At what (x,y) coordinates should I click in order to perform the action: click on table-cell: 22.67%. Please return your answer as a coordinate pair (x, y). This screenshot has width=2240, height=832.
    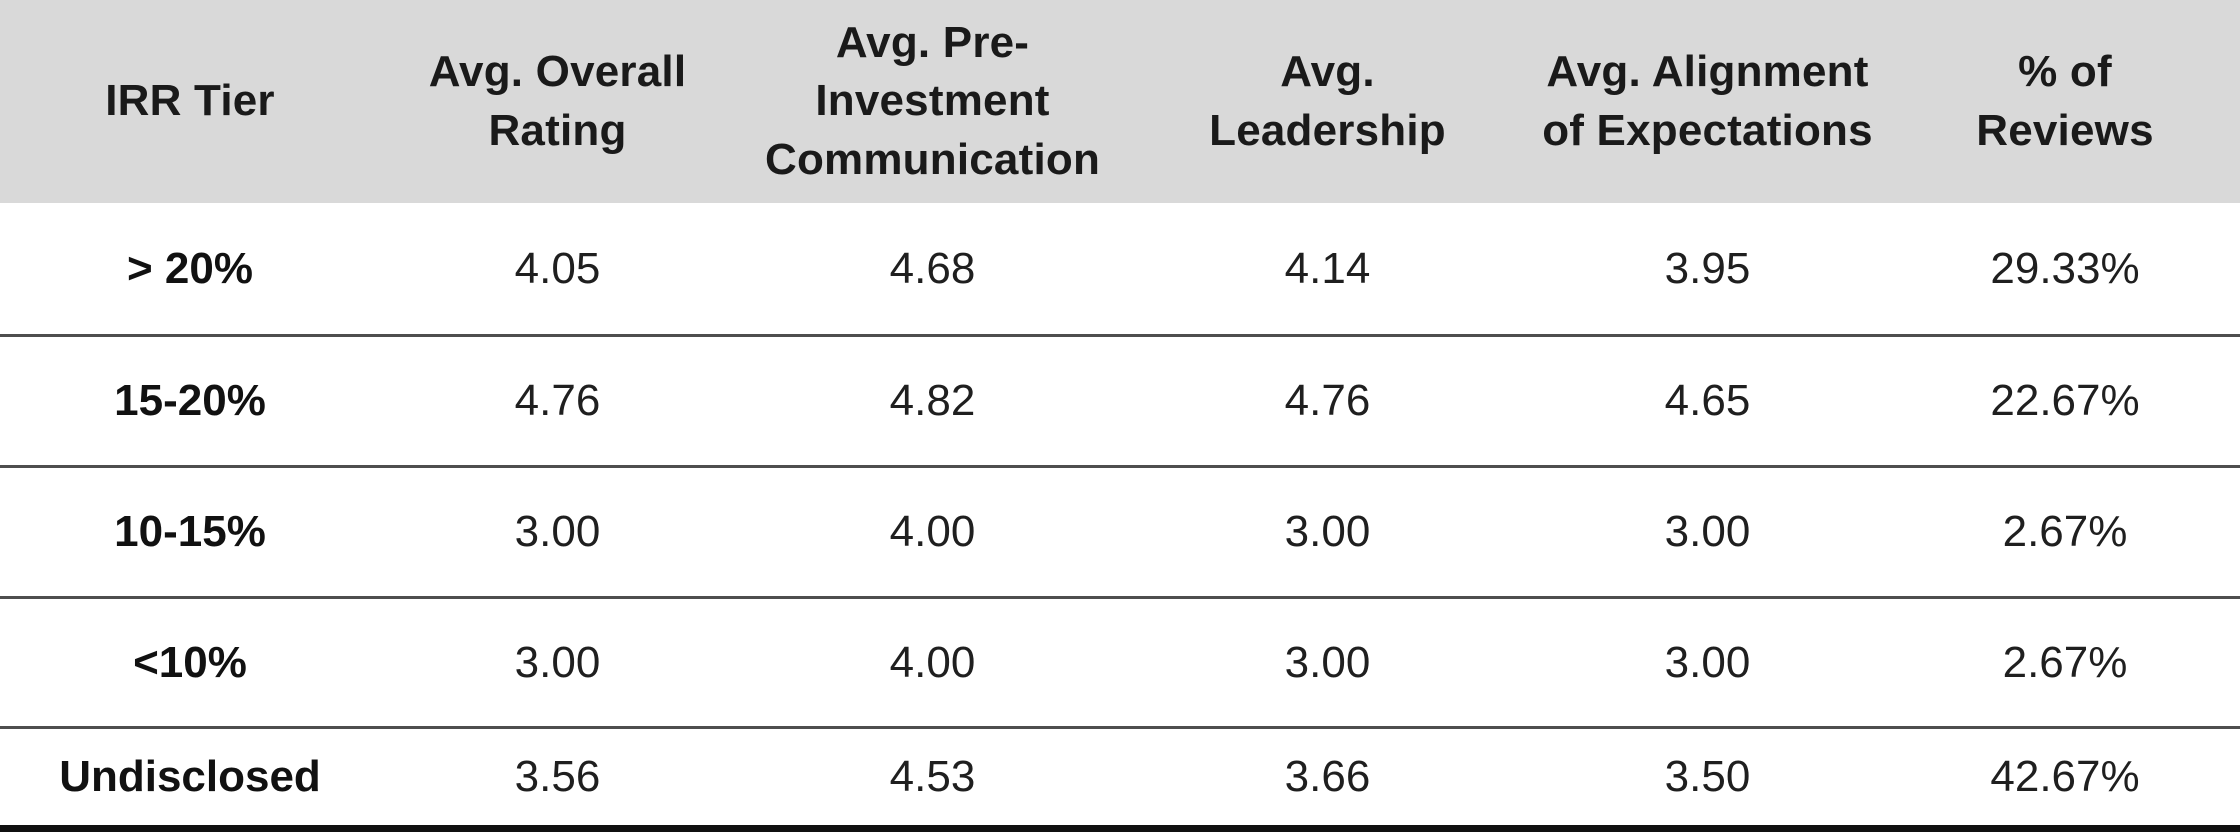
    Looking at the image, I should click on (2065, 401).